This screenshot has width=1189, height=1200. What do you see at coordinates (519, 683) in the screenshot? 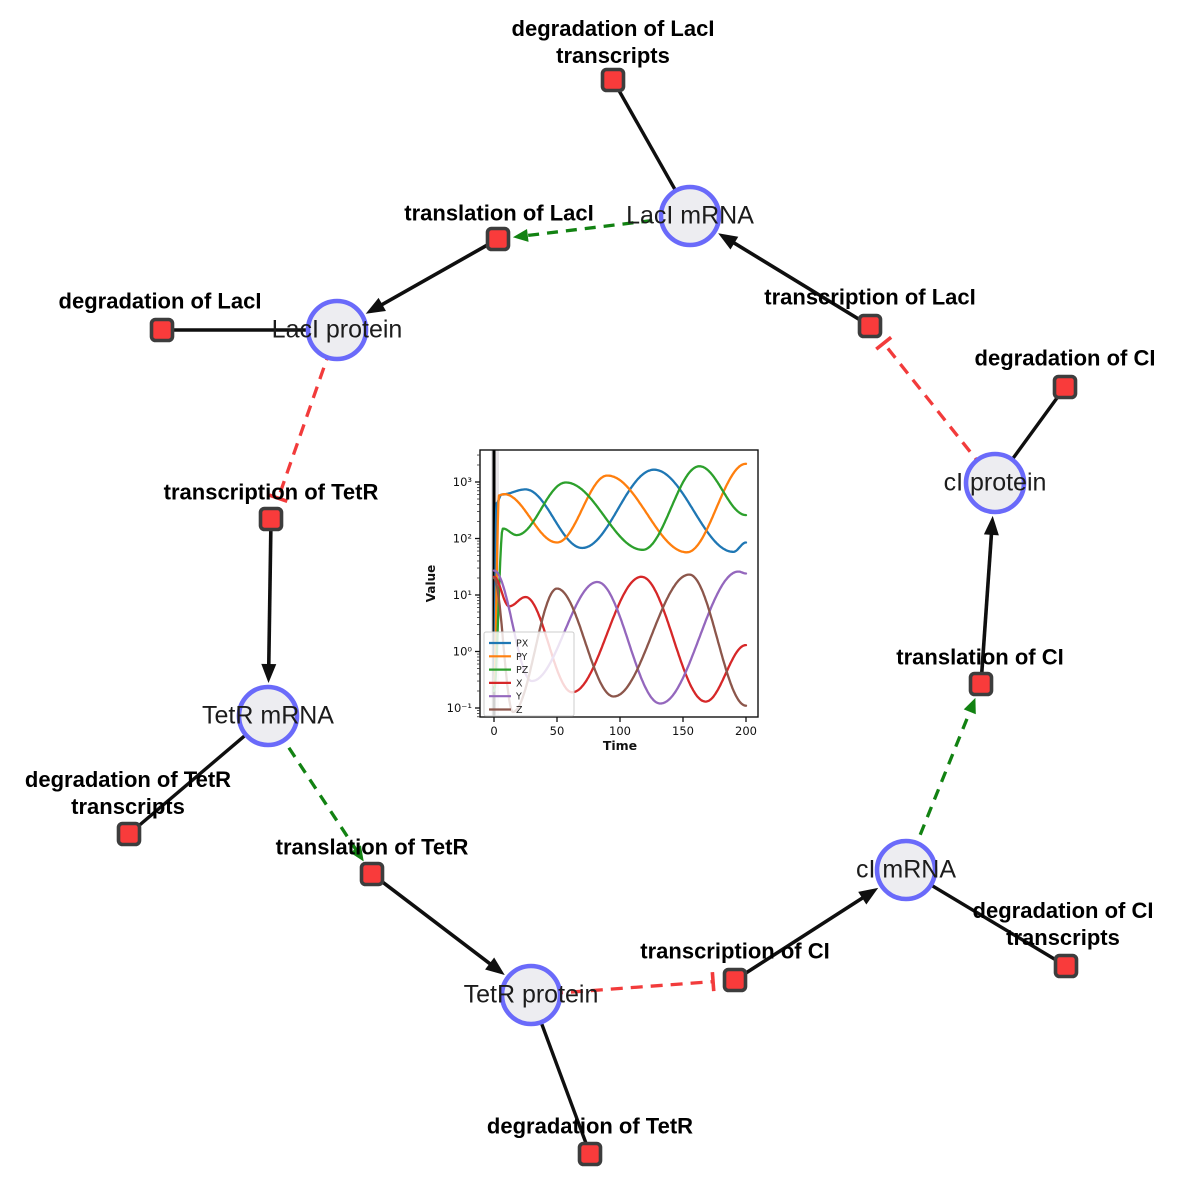
I see `legend-label-x: X` at bounding box center [519, 683].